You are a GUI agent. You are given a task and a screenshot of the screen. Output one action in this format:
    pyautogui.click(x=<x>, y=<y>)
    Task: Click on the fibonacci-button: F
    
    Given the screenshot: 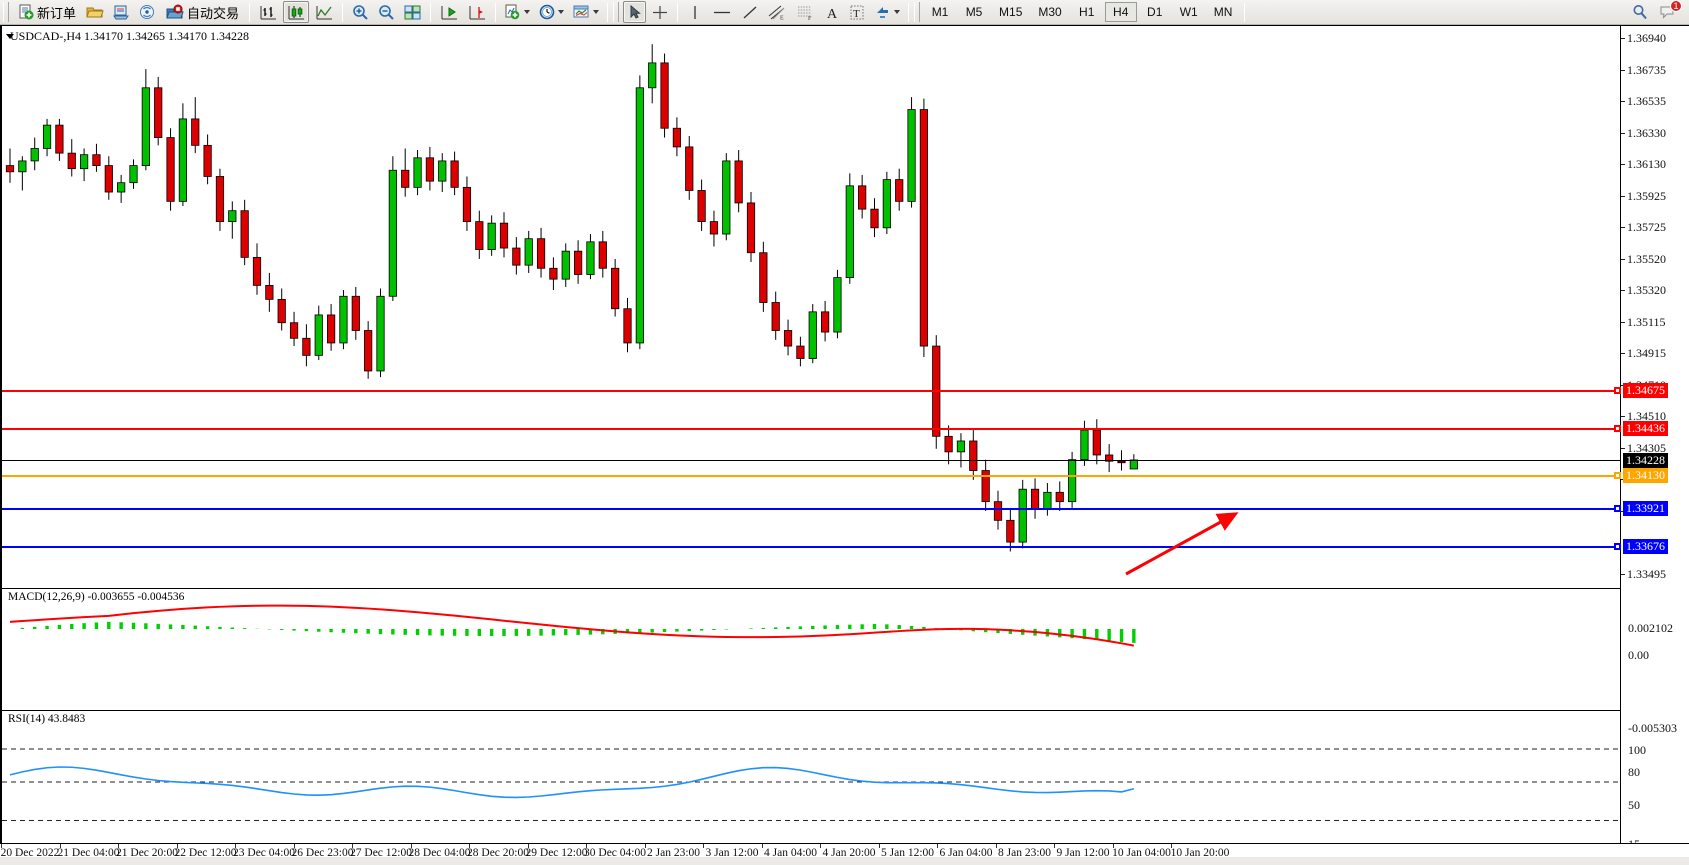 What is the action you would take?
    pyautogui.click(x=805, y=12)
    